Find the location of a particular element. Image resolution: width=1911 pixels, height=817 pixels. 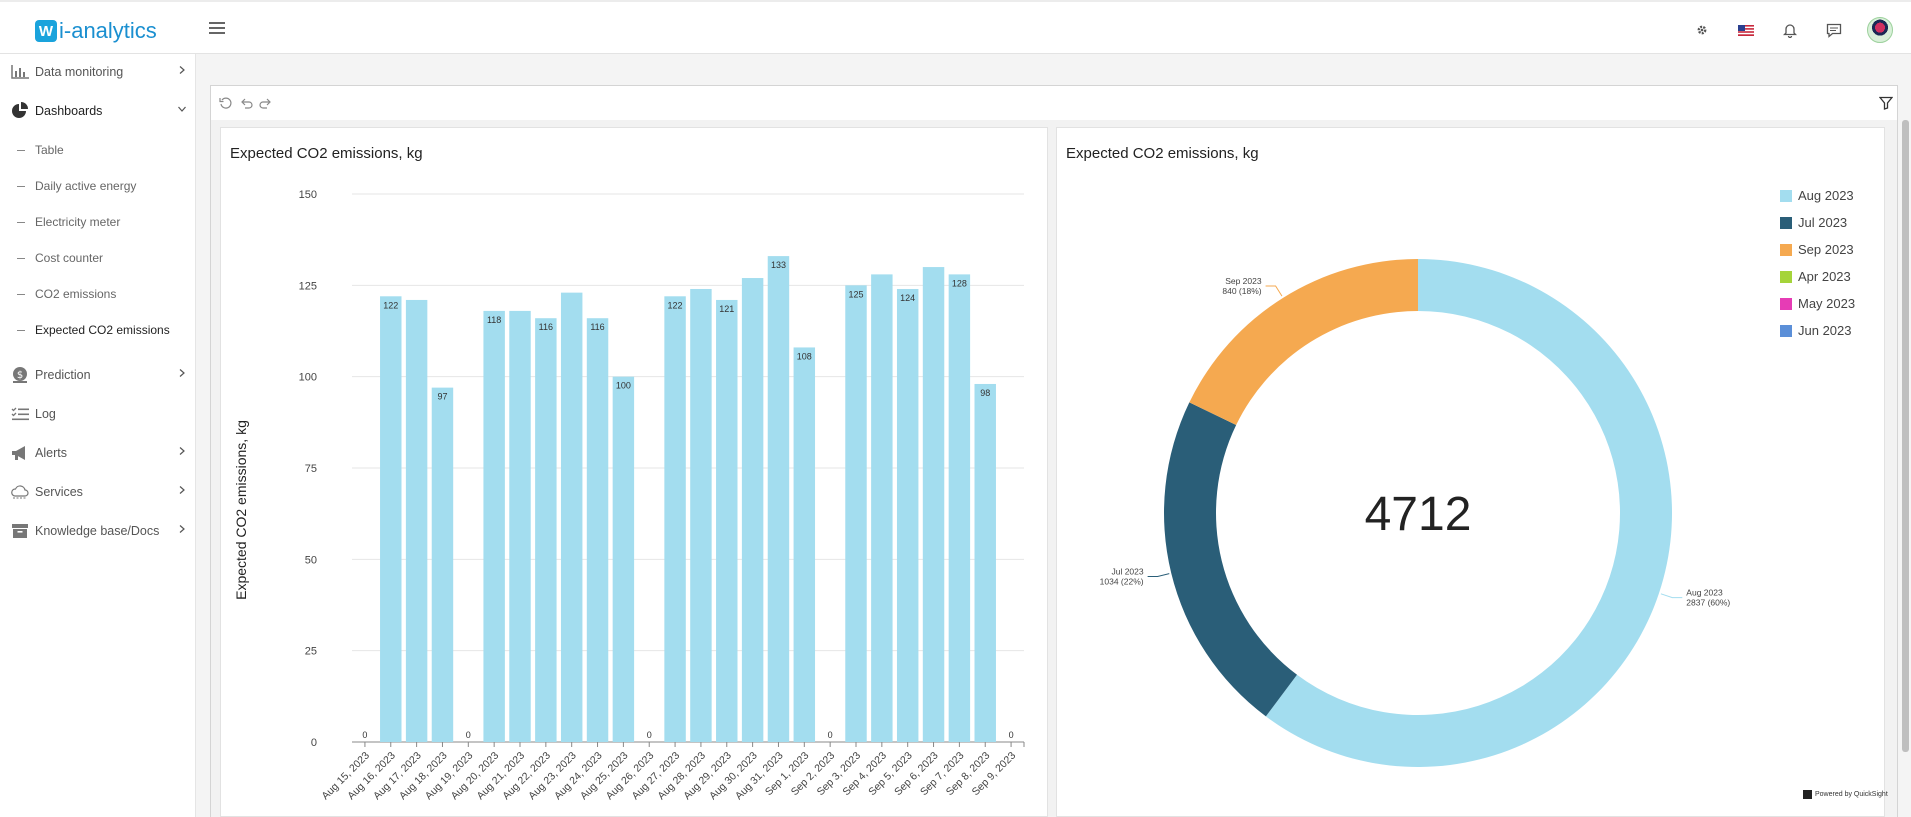

sidebar-subitem-expected-co2-emissions: Expected CO2 emissions is located at coordinates (98, 330).